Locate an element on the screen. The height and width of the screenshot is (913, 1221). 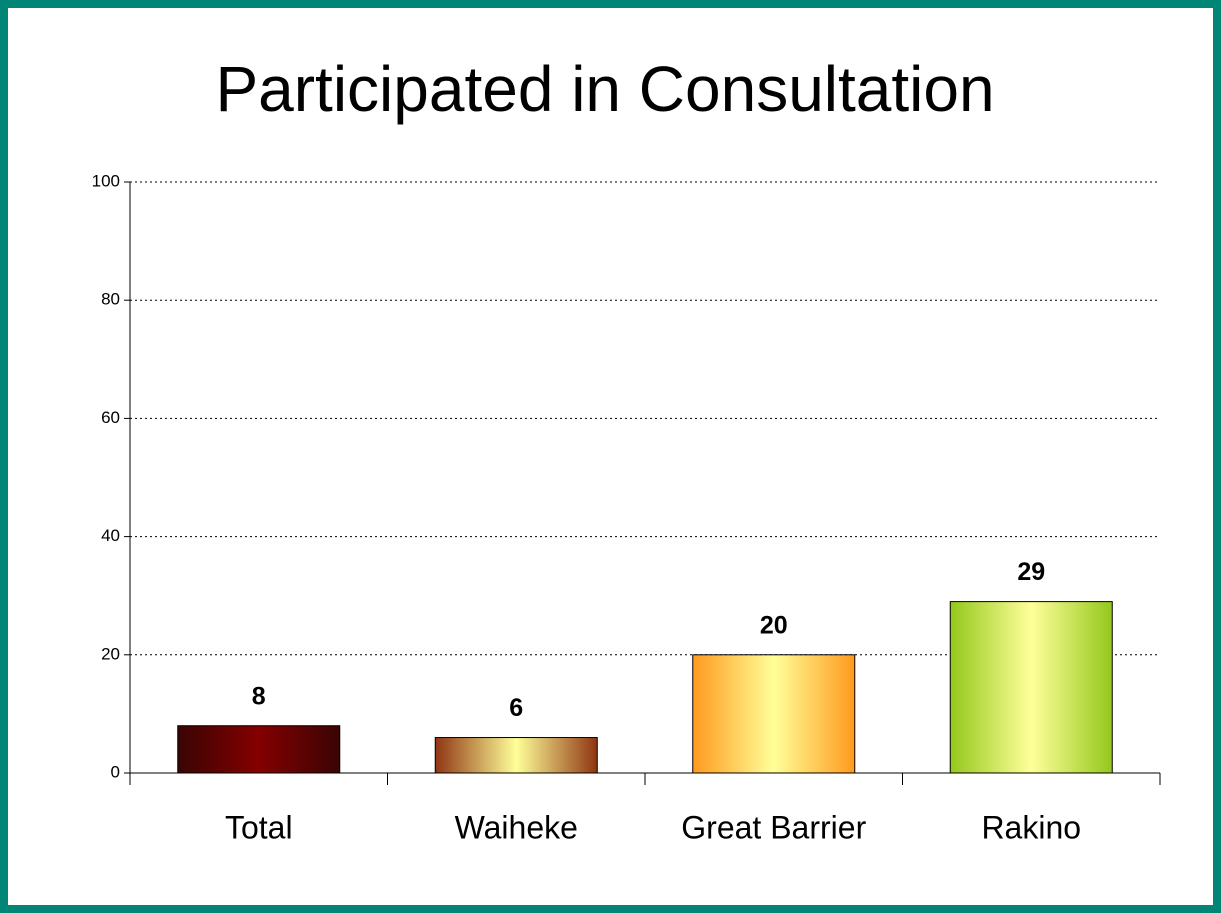
y-tick-label: 40 is located at coordinates (110, 535).